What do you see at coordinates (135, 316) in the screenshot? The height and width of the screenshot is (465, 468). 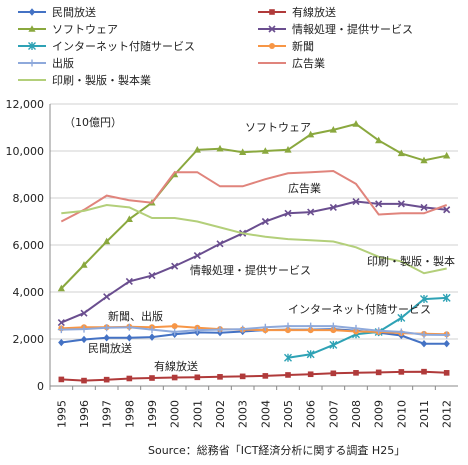 I see `series-label: 新聞、出版` at bounding box center [135, 316].